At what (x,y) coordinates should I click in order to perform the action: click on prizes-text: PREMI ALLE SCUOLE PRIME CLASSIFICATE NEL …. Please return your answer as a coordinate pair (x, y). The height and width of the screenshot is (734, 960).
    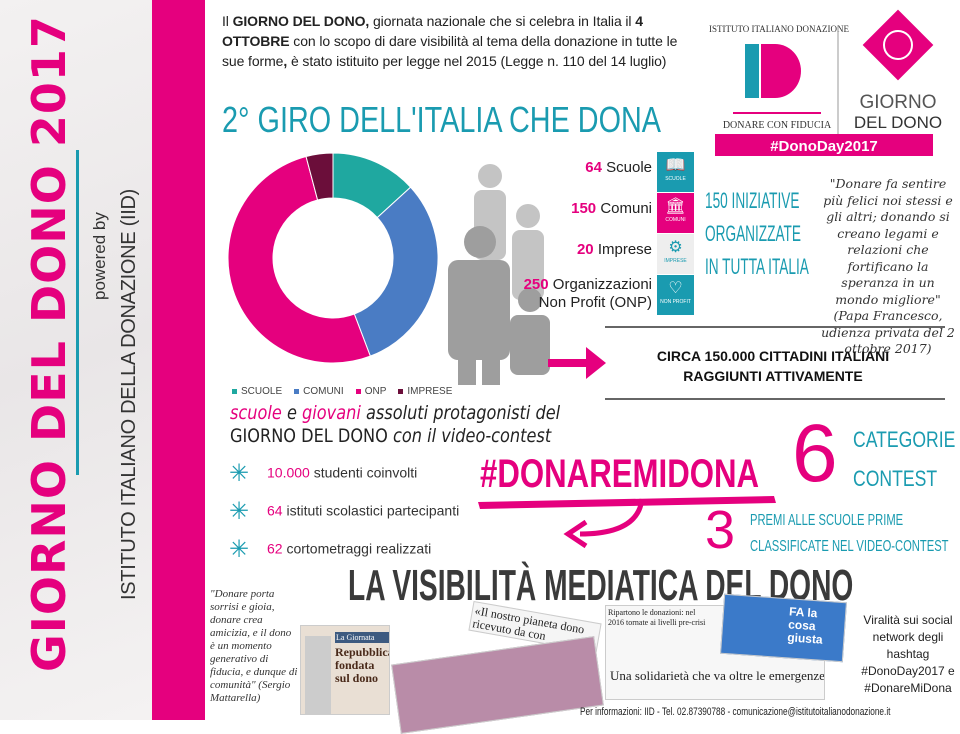
    Looking at the image, I should click on (849, 533).